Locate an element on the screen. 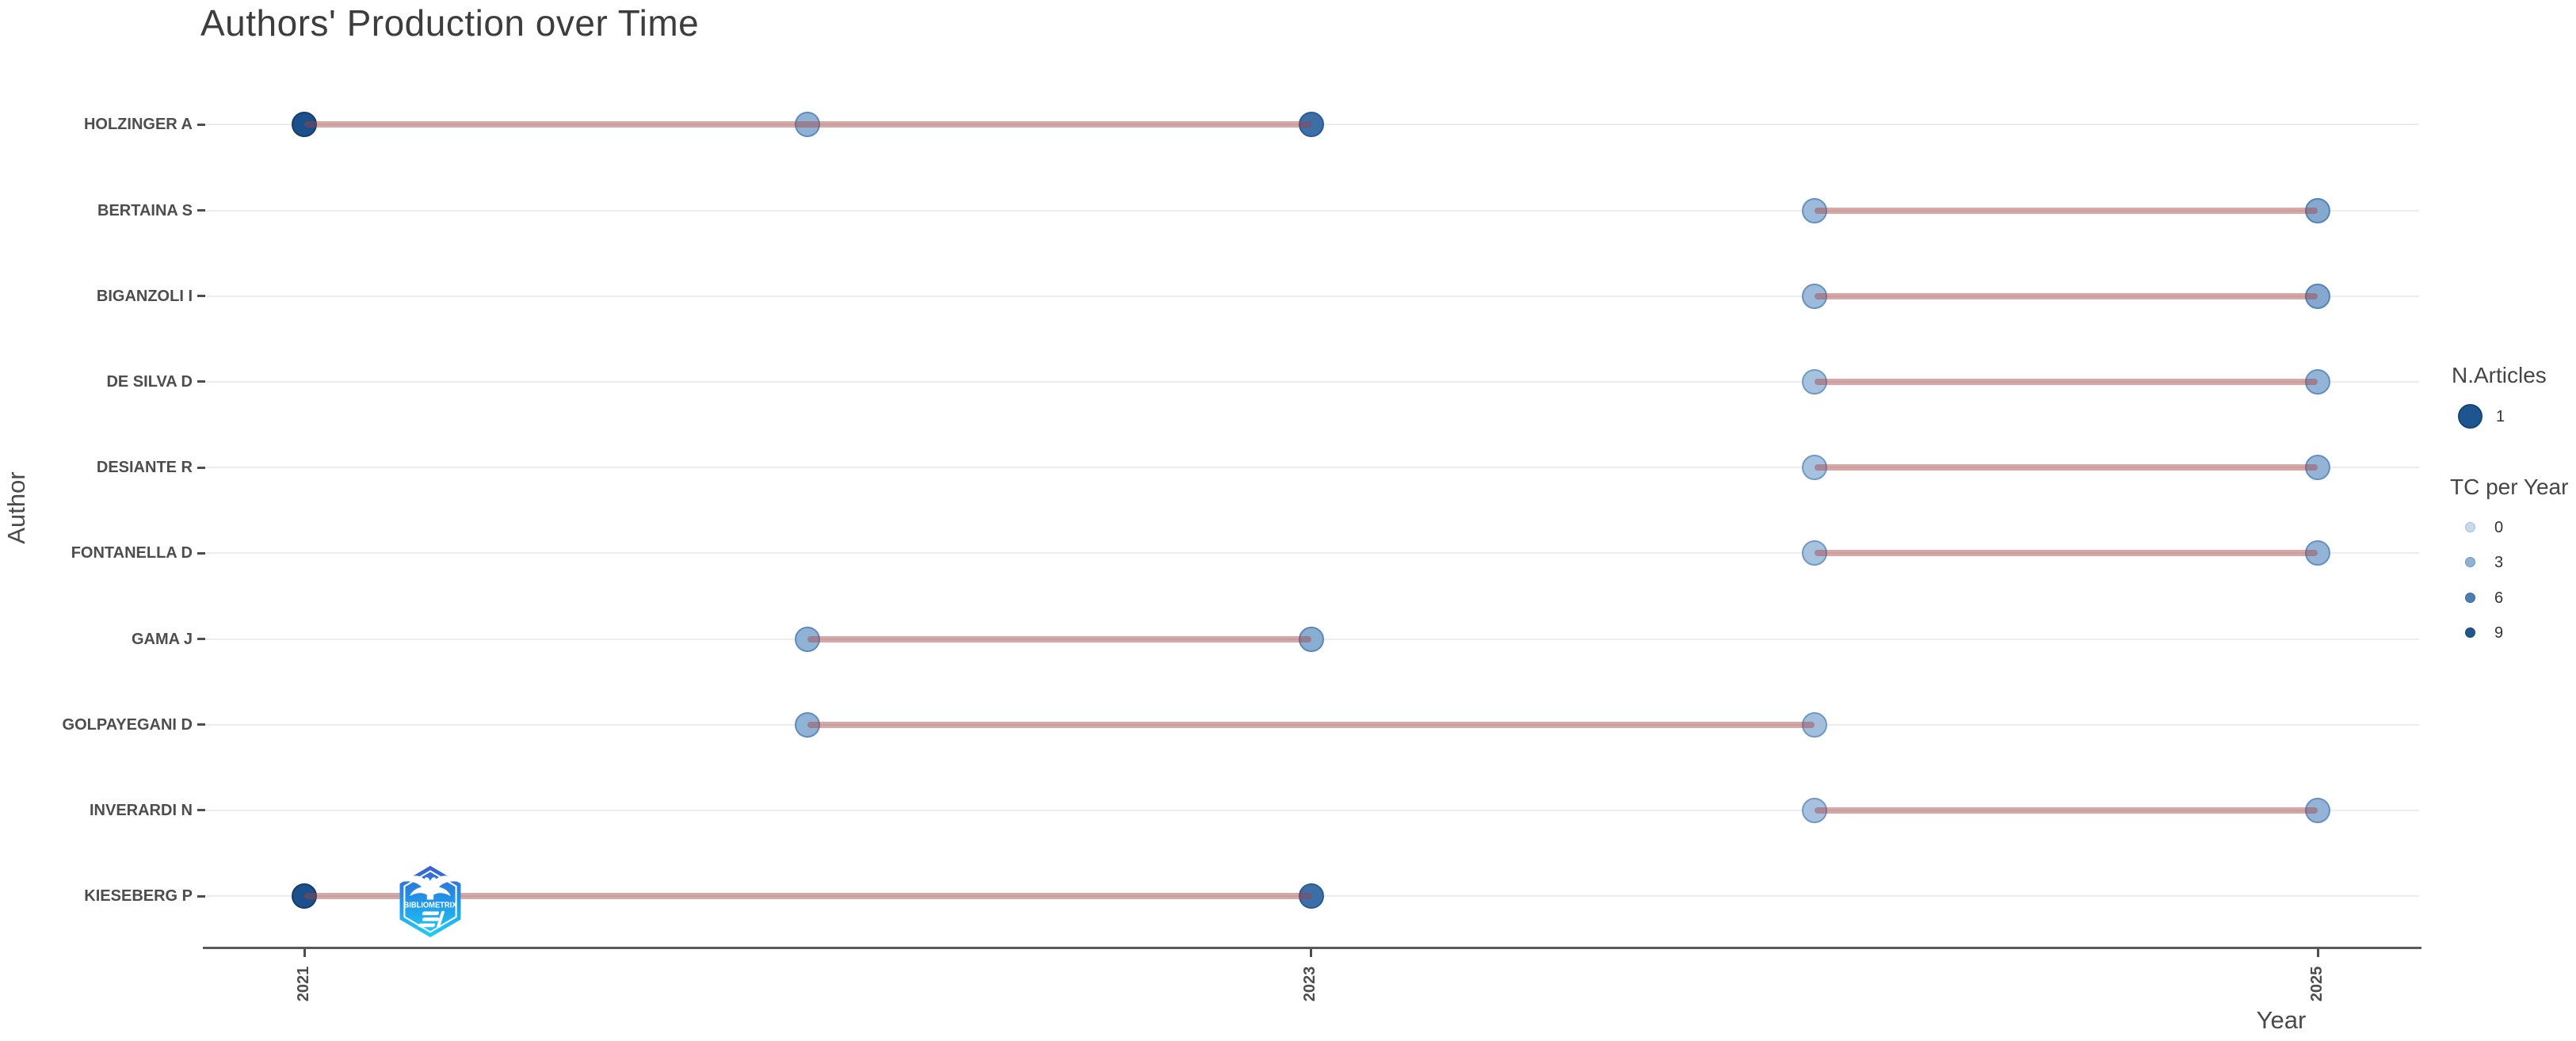  chart-title: Authors' Production over Time is located at coordinates (450, 23).